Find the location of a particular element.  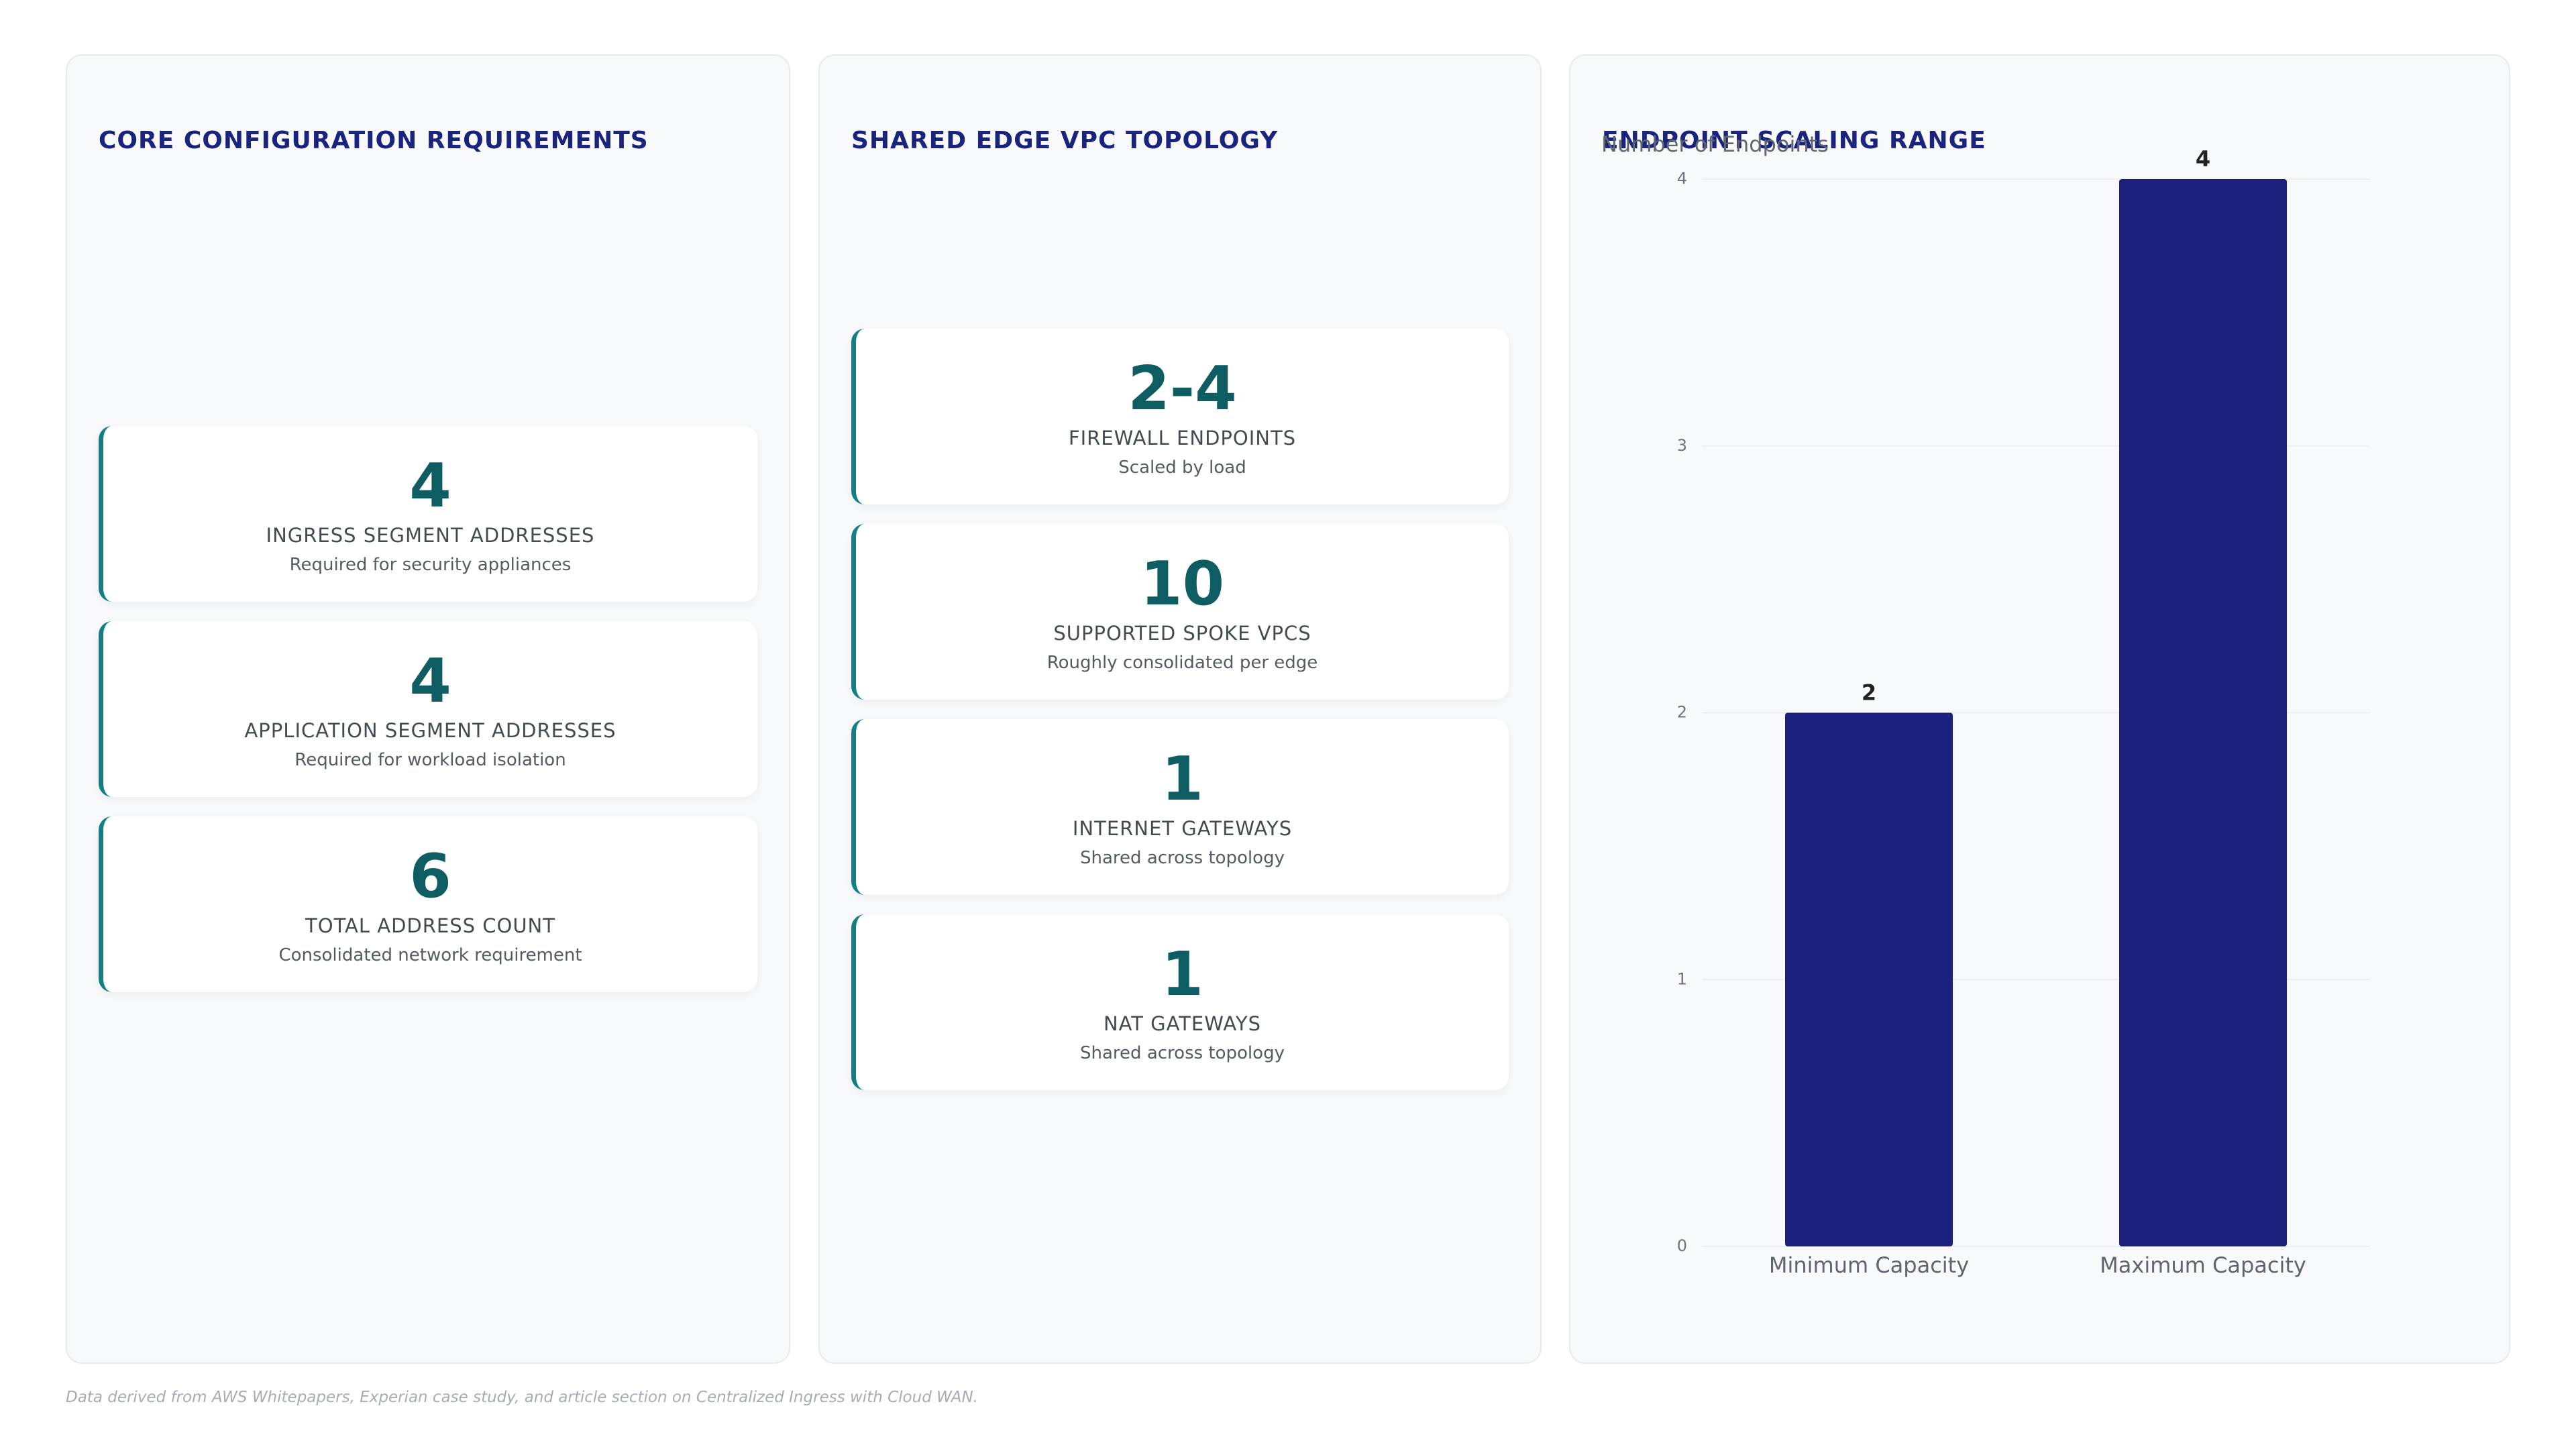

stat-label: INTERNET GATEWAYS is located at coordinates (1182, 828).